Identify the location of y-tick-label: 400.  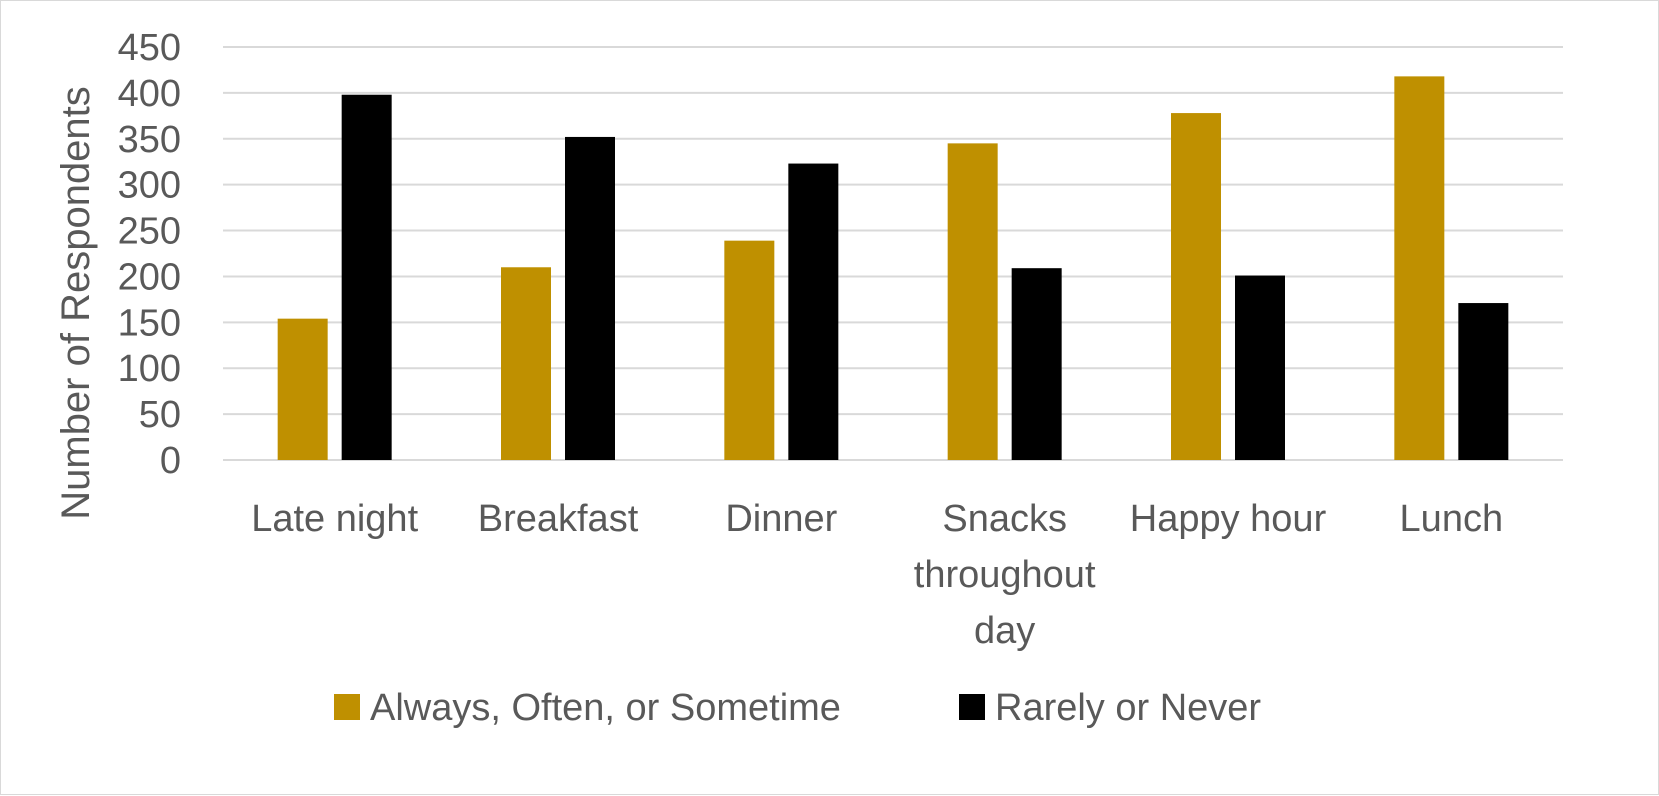
(149, 94).